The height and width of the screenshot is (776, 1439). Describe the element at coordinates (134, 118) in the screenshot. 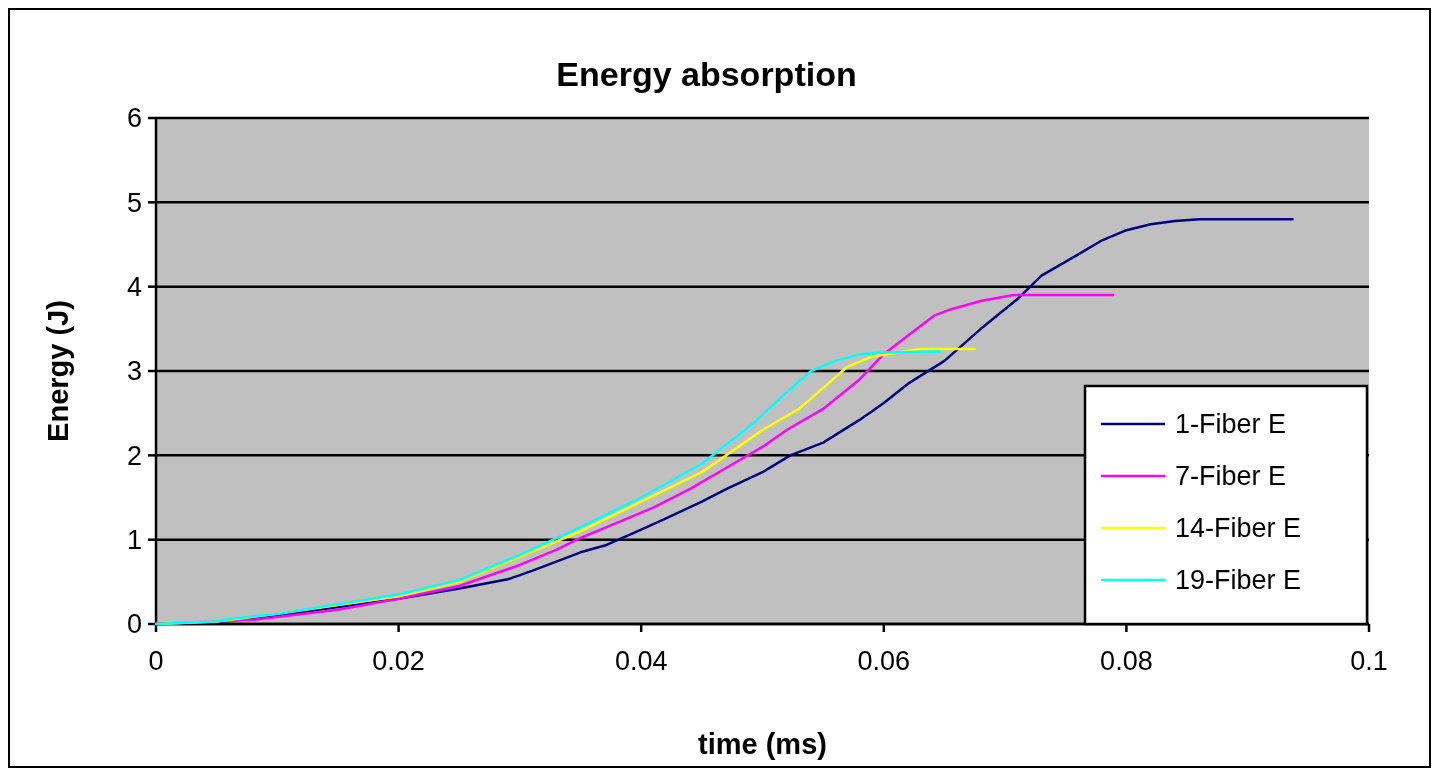

I see `y-tick-label: 6` at that location.